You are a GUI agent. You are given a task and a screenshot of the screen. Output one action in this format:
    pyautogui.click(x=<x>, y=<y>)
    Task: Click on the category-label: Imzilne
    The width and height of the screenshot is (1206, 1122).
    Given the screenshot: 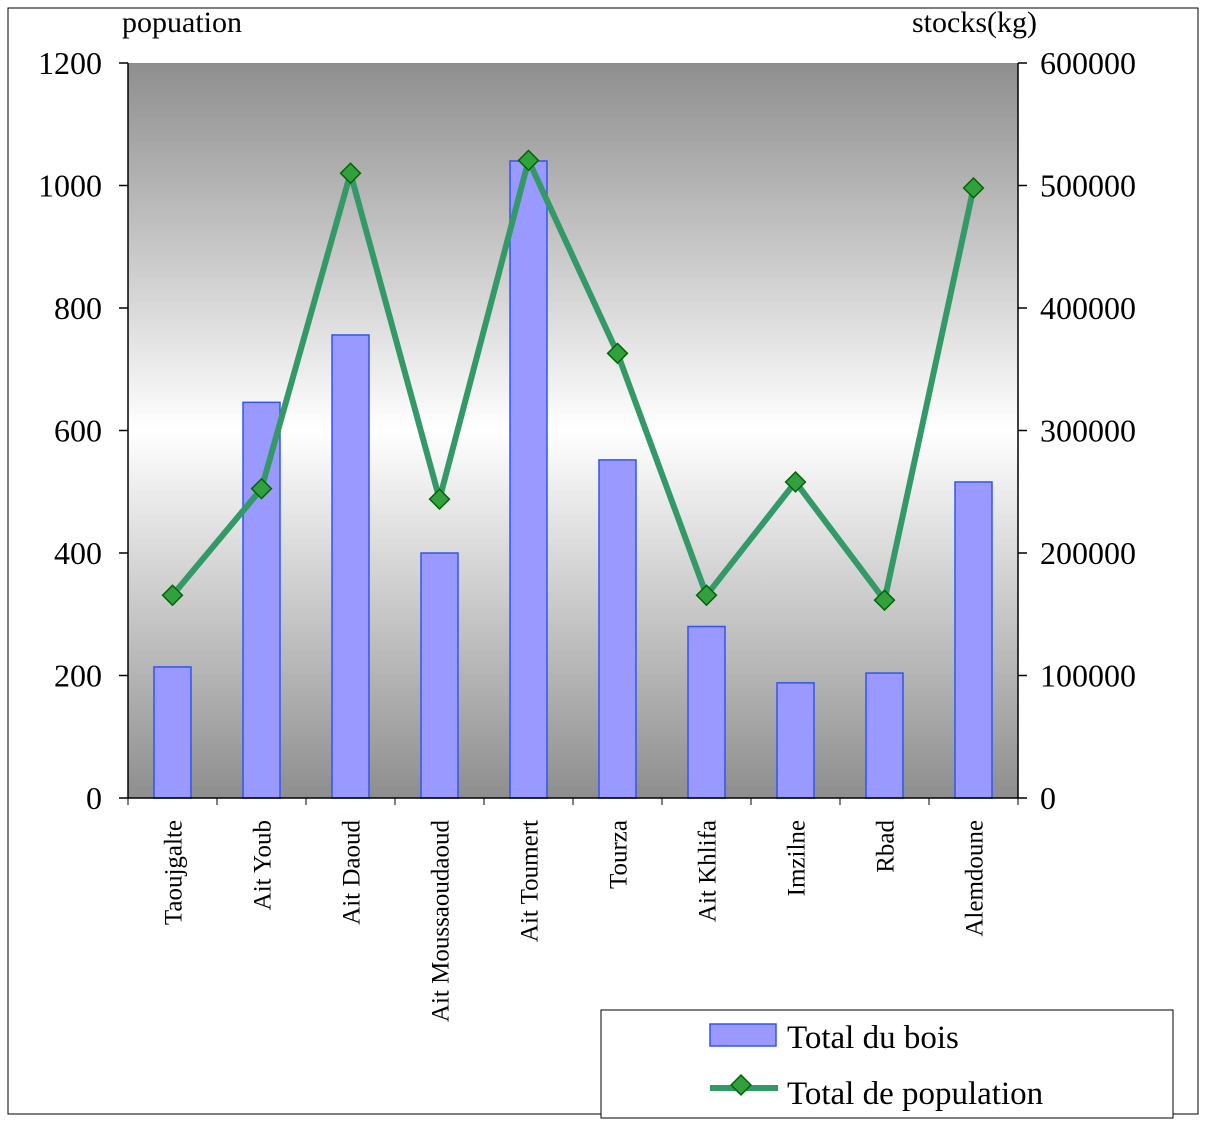 What is the action you would take?
    pyautogui.click(x=797, y=858)
    